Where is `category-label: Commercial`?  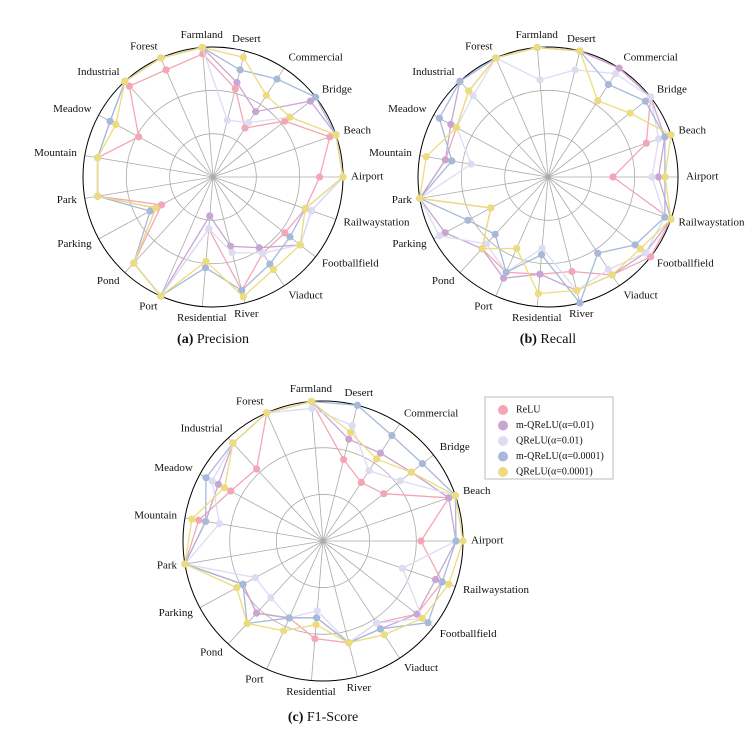 category-label: Commercial is located at coordinates (650, 58).